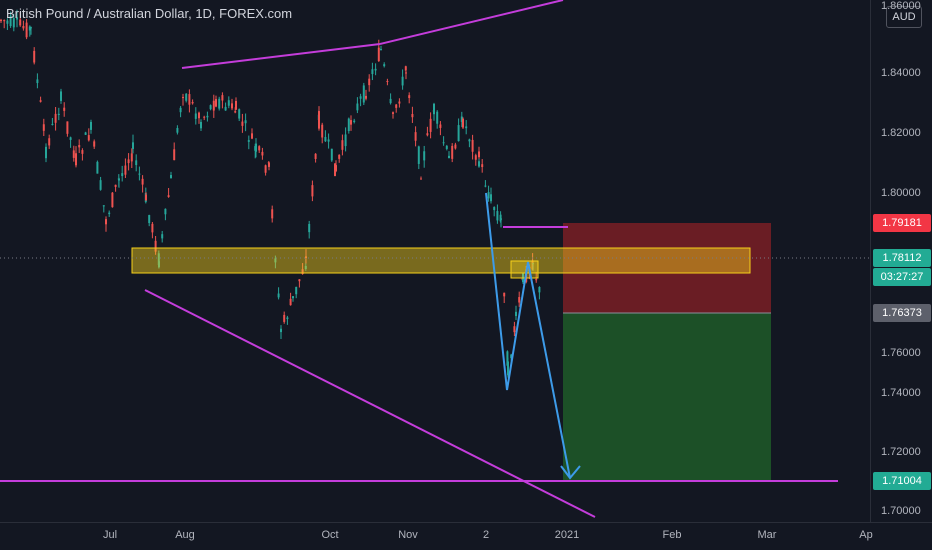 This screenshot has height=550, width=932. What do you see at coordinates (901, 511) in the screenshot?
I see `price-tick: 1.70000` at bounding box center [901, 511].